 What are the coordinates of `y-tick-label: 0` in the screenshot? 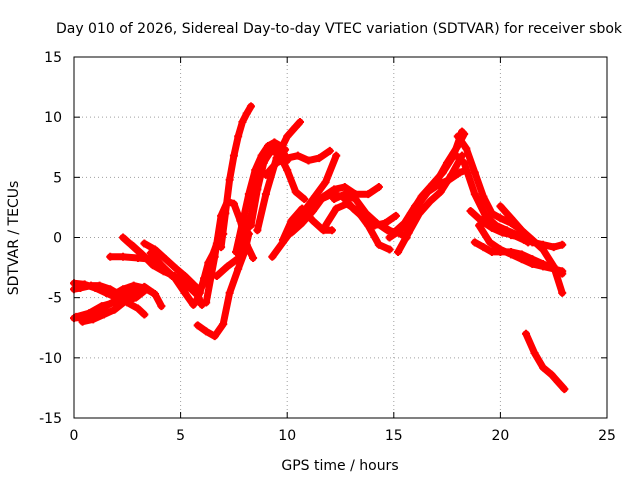 It's located at (57, 239).